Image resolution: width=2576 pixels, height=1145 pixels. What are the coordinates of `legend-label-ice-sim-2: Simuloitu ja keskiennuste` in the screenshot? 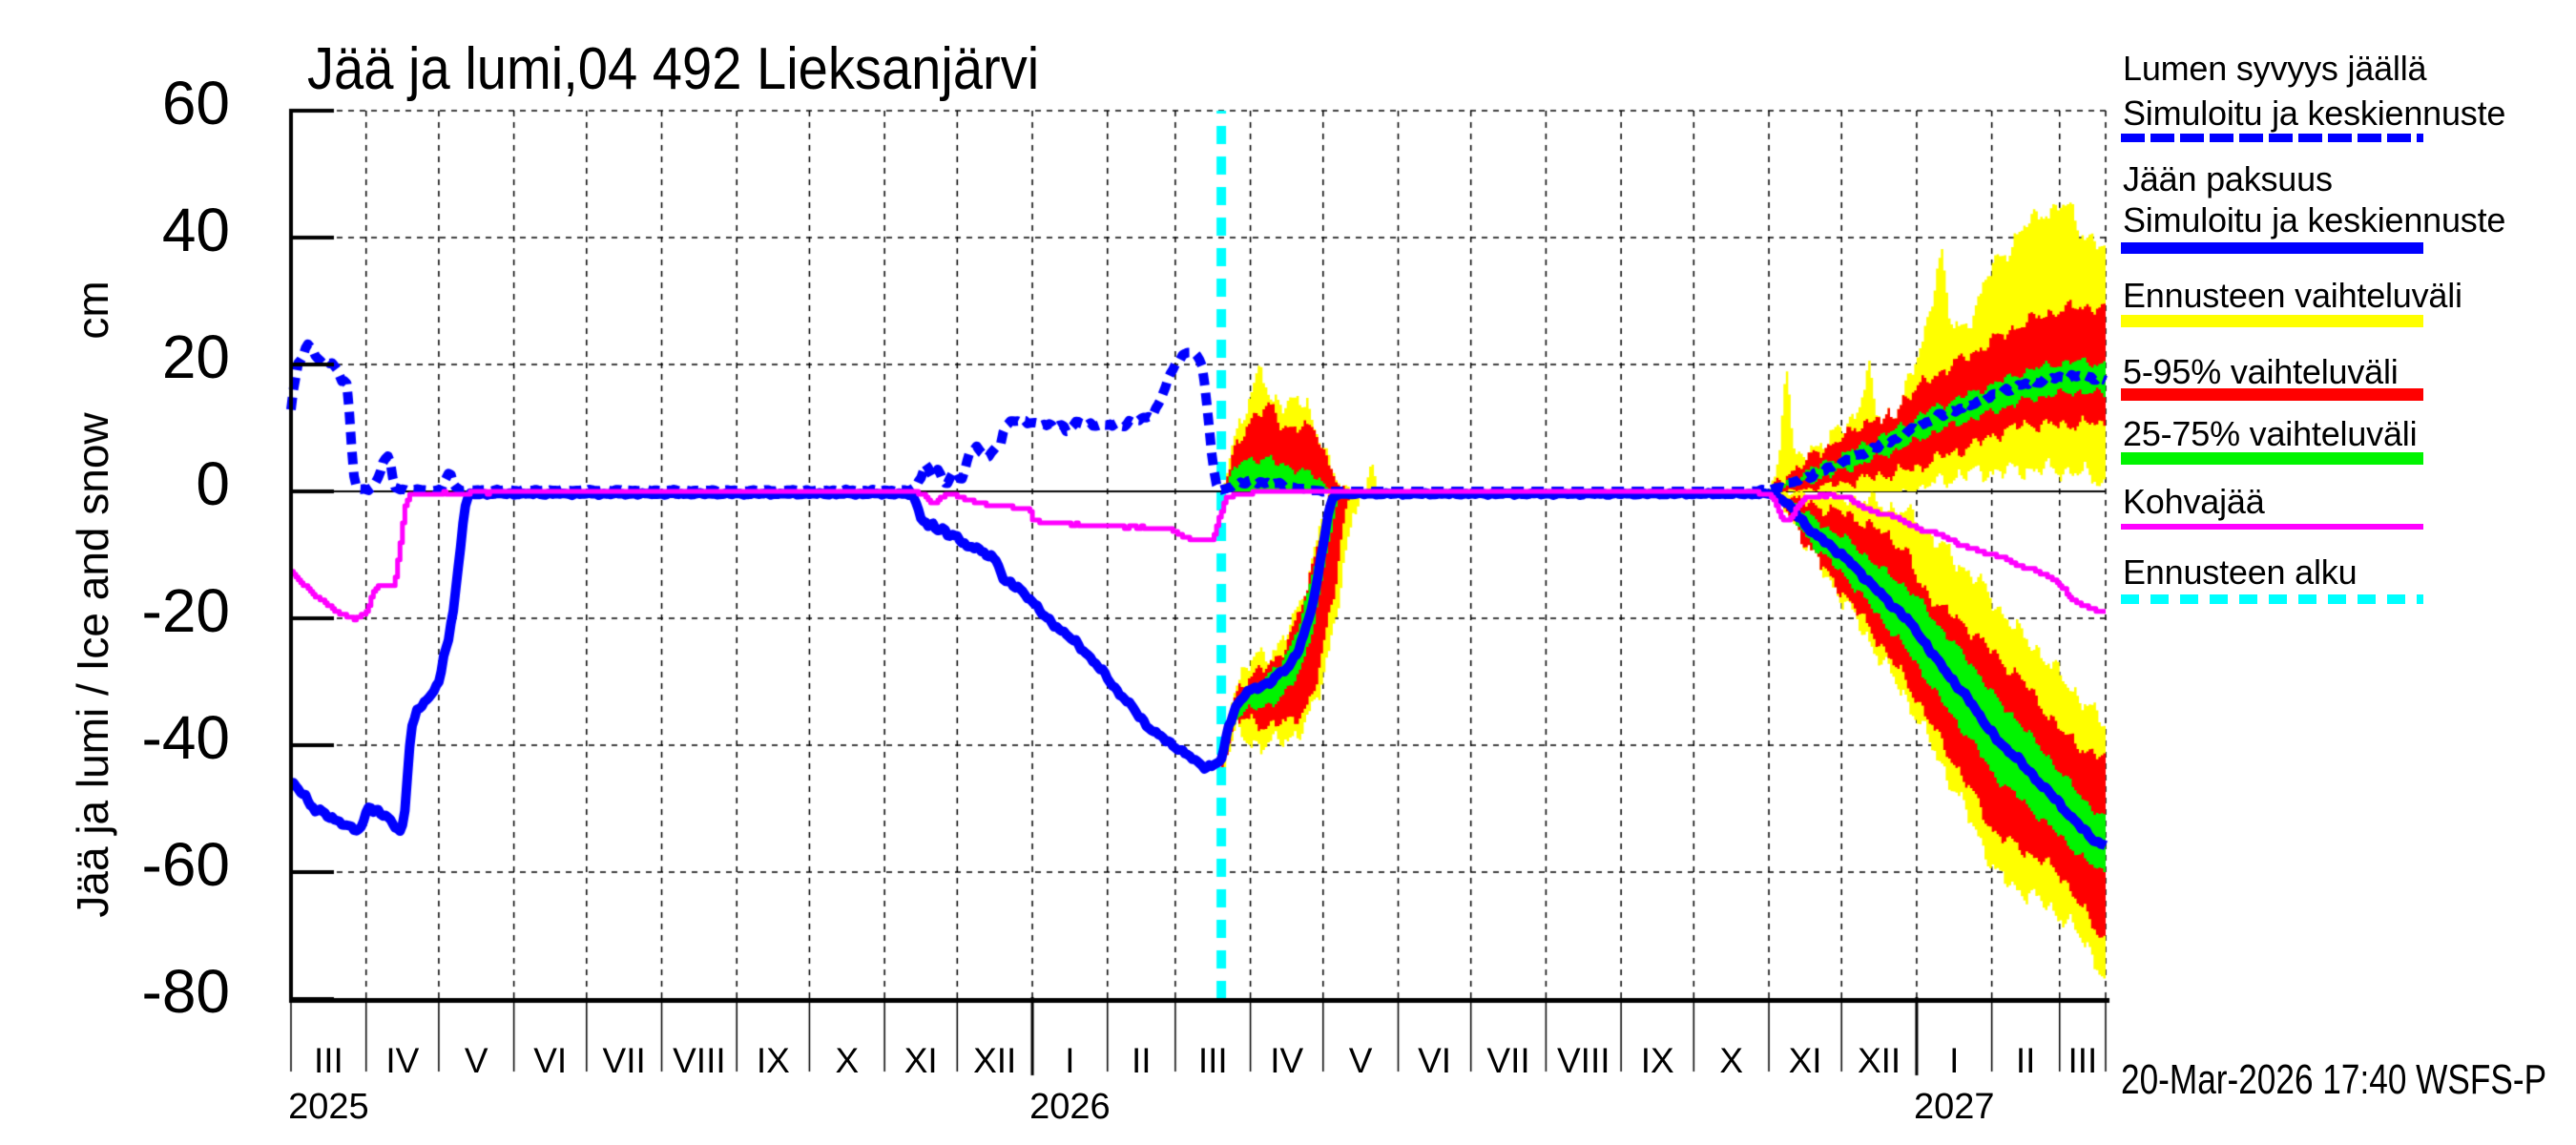 It's located at (2314, 219).